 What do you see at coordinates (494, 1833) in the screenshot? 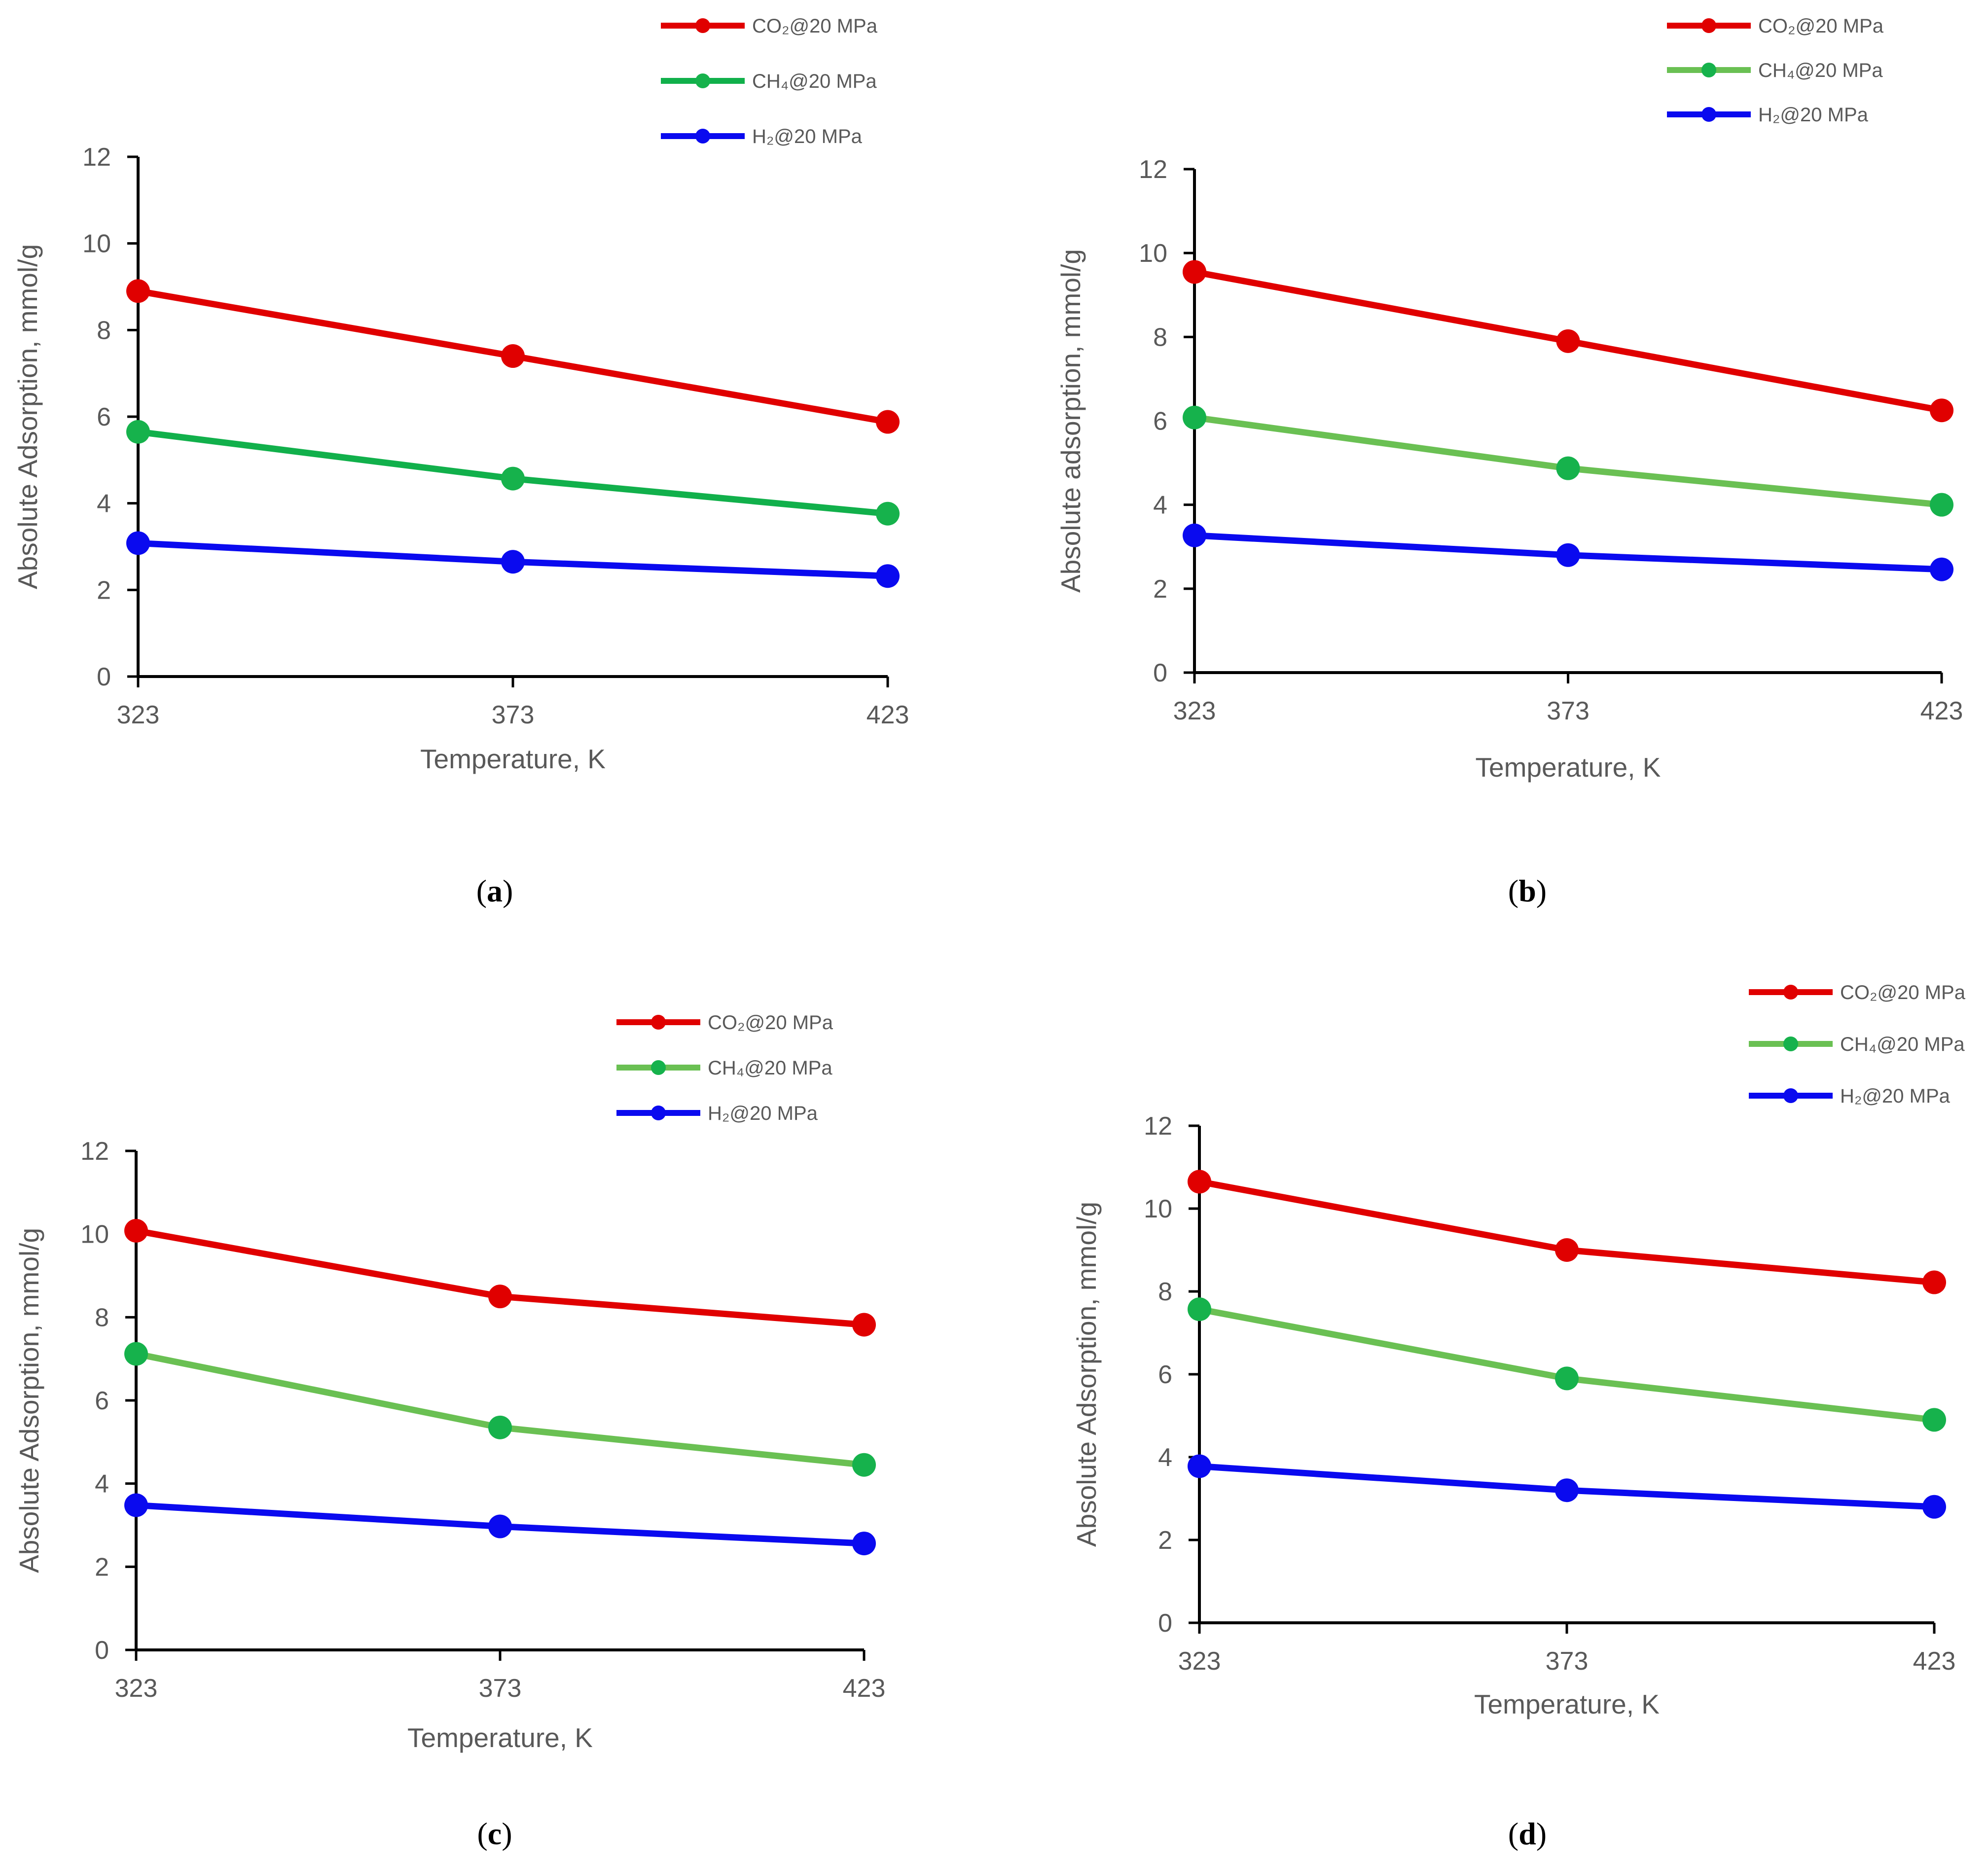
I see `panel-label: (c)` at bounding box center [494, 1833].